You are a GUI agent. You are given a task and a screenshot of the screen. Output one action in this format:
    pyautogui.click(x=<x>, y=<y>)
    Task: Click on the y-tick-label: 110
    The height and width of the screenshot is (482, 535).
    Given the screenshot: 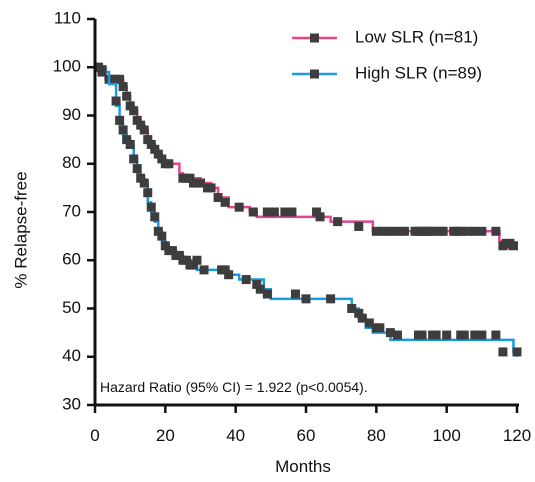 What is the action you would take?
    pyautogui.click(x=67, y=17)
    